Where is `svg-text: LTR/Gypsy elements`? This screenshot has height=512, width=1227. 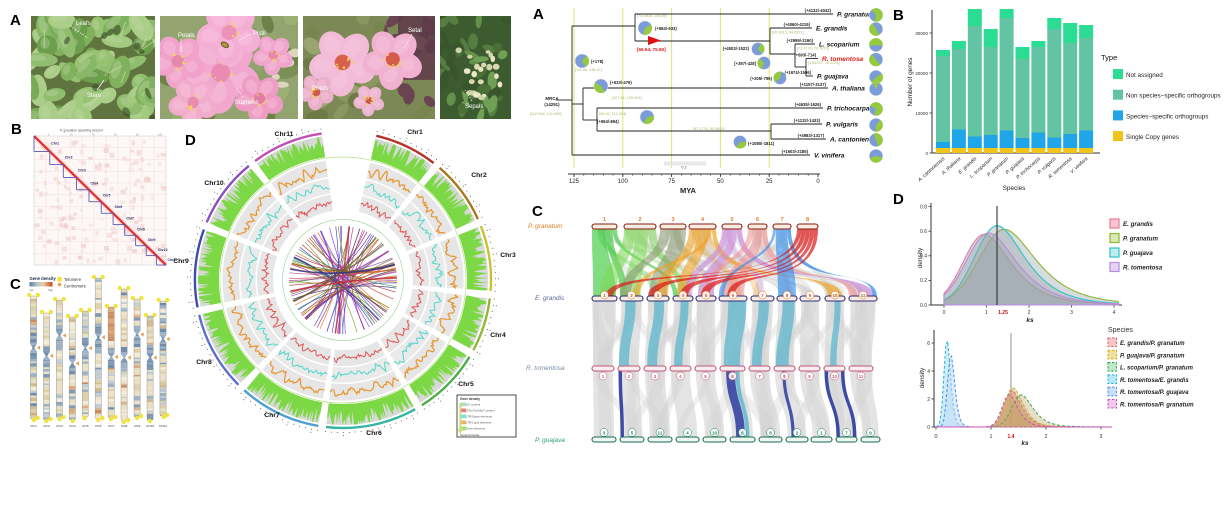
svg-text: LTR/Gypsy elements is located at coordinates (479, 417).